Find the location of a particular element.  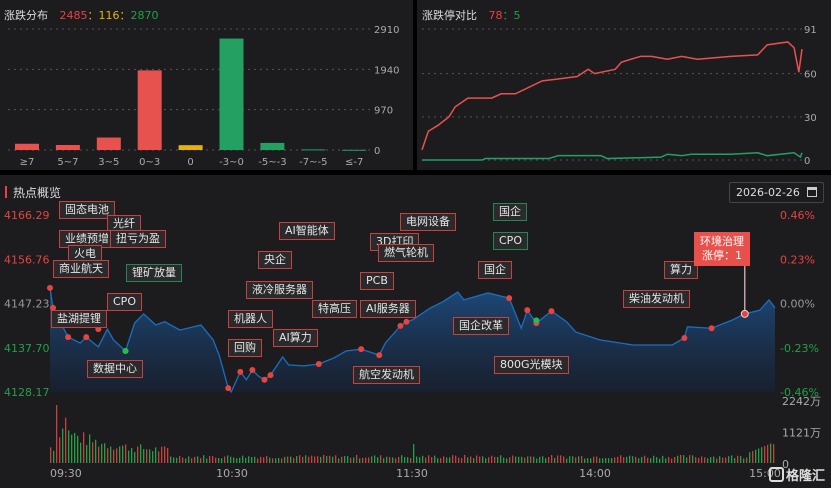

hotspot-tag: 航空发动机 is located at coordinates (386, 375).